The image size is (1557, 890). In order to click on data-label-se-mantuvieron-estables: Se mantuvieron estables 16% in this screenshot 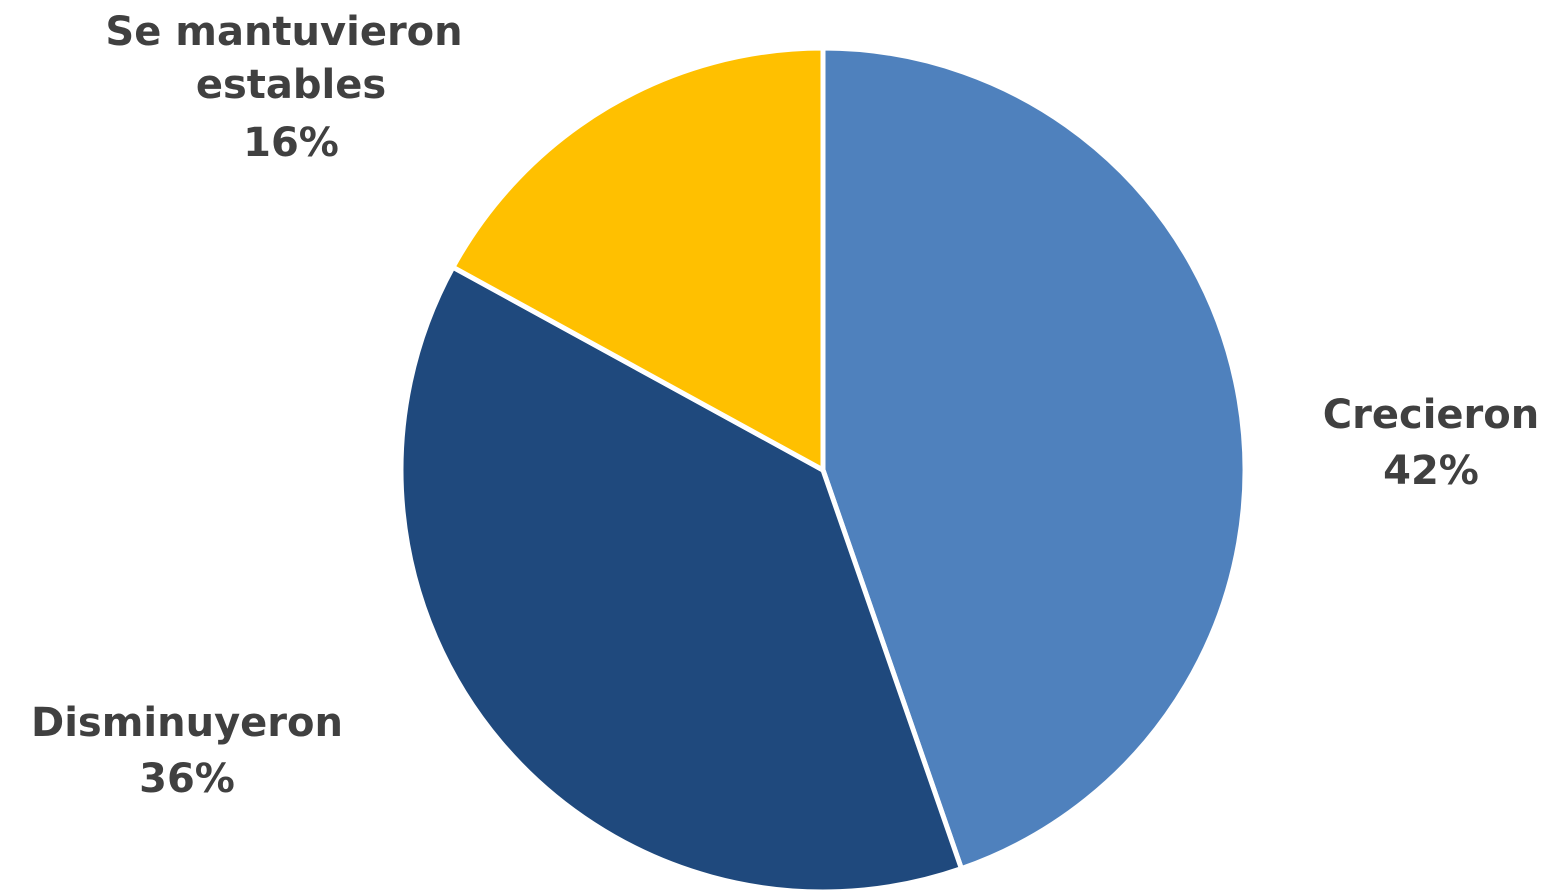, I will do `click(290, 87)`.